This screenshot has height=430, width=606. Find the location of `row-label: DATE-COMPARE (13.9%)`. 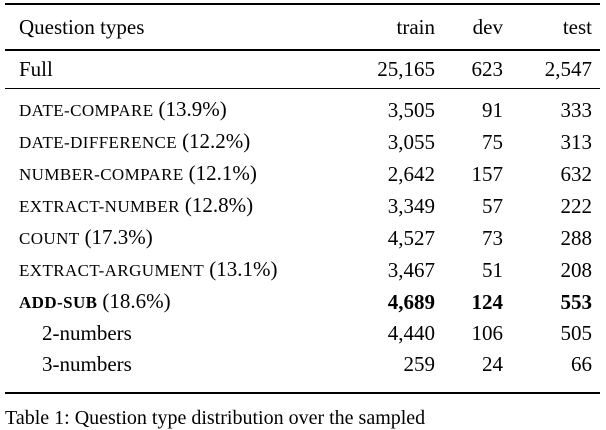

row-label: DATE-COMPARE (13.9%) is located at coordinates (161, 108).